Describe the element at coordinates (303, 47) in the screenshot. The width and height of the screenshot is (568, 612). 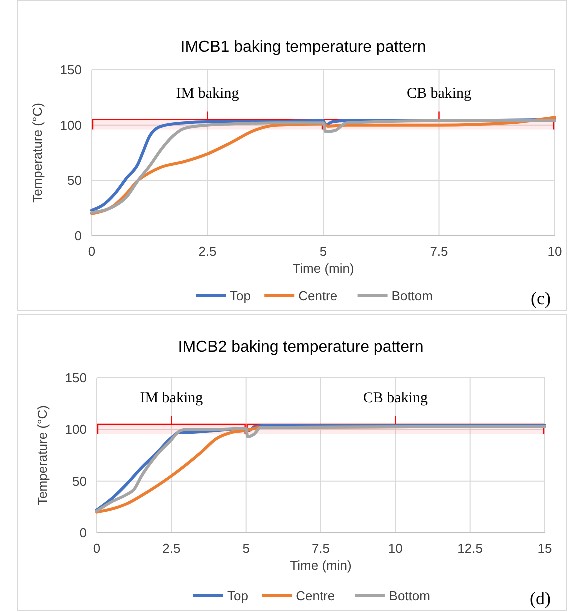
I see `chart-title: IMCB1 baking temperature pattern` at that location.